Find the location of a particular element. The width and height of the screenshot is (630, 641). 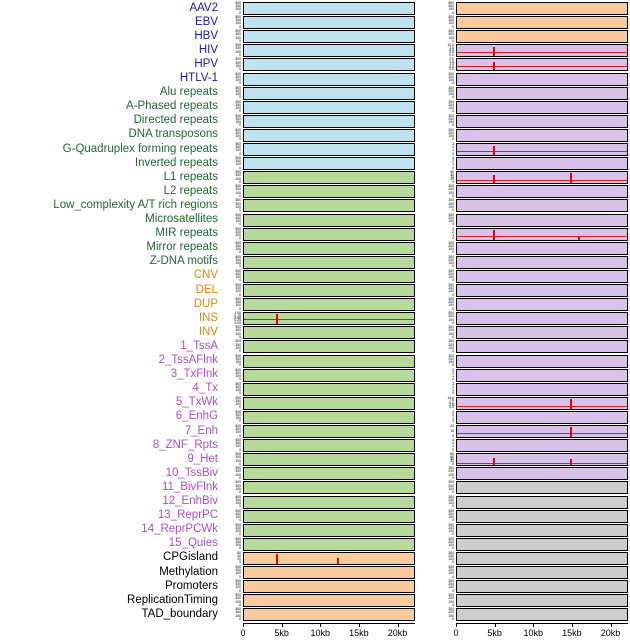

track-label: 14_ReprPCWk is located at coordinates (179, 529).